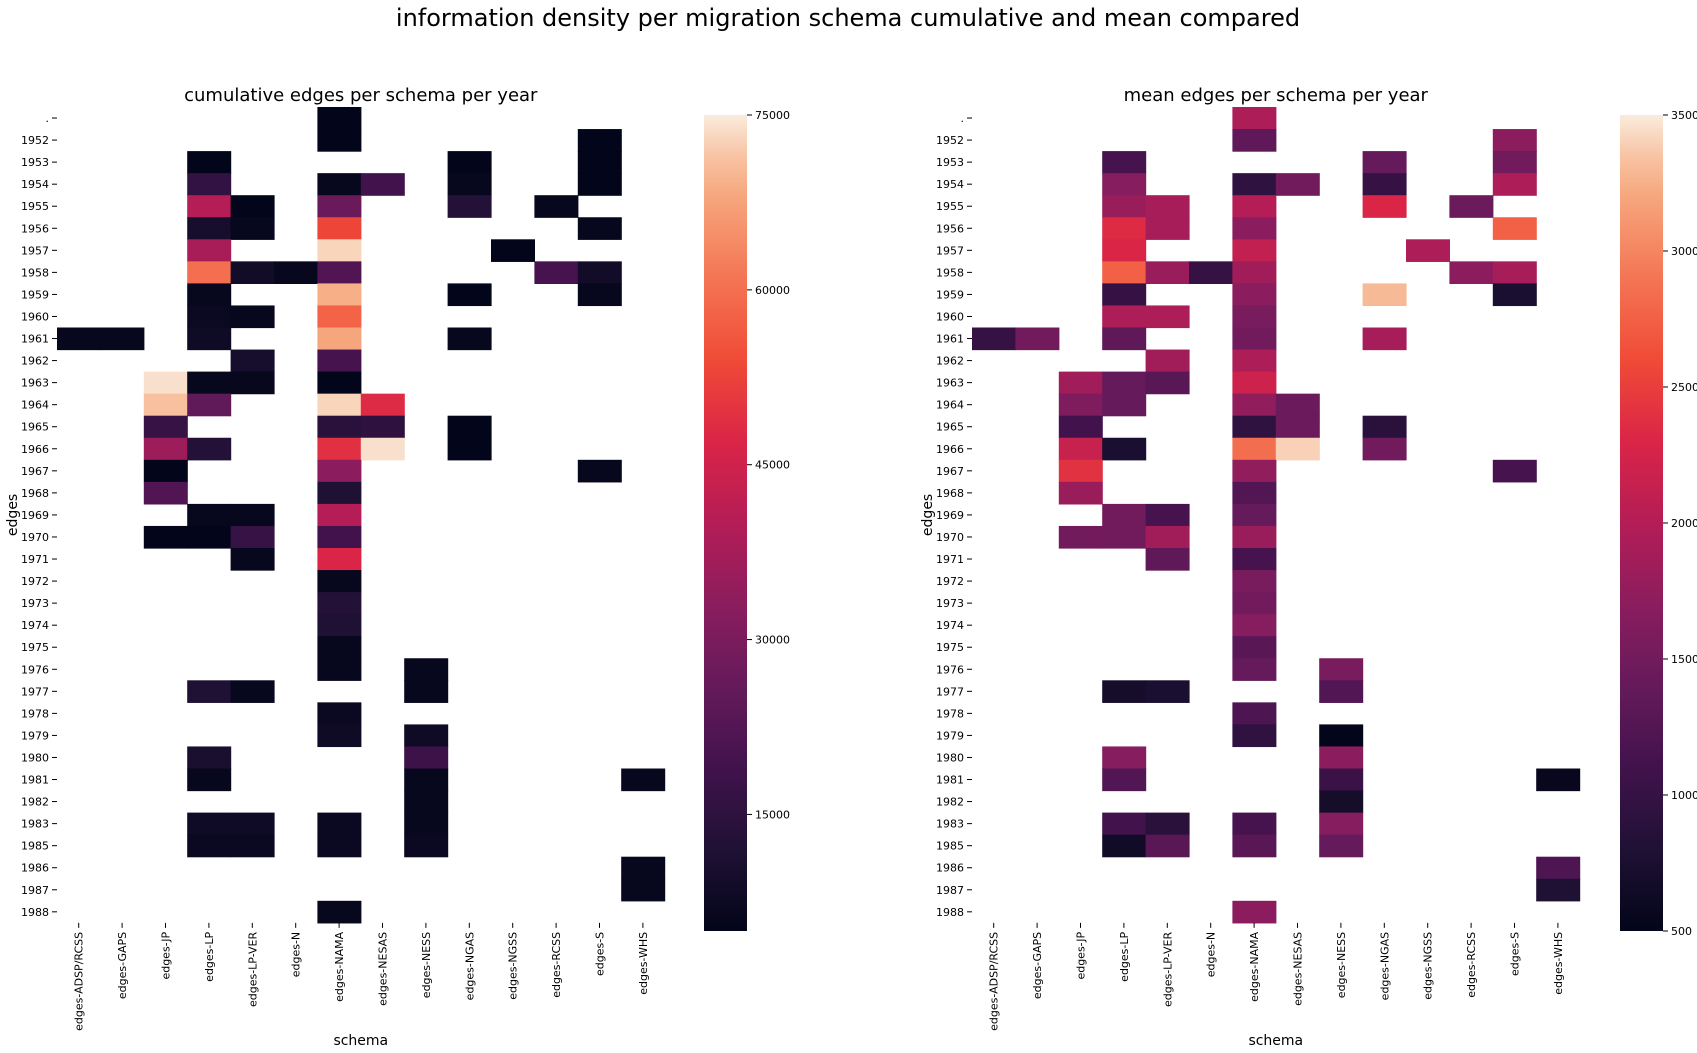  Describe the element at coordinates (772, 814) in the screenshot. I see `colorbar-tick-label: 15000` at that location.